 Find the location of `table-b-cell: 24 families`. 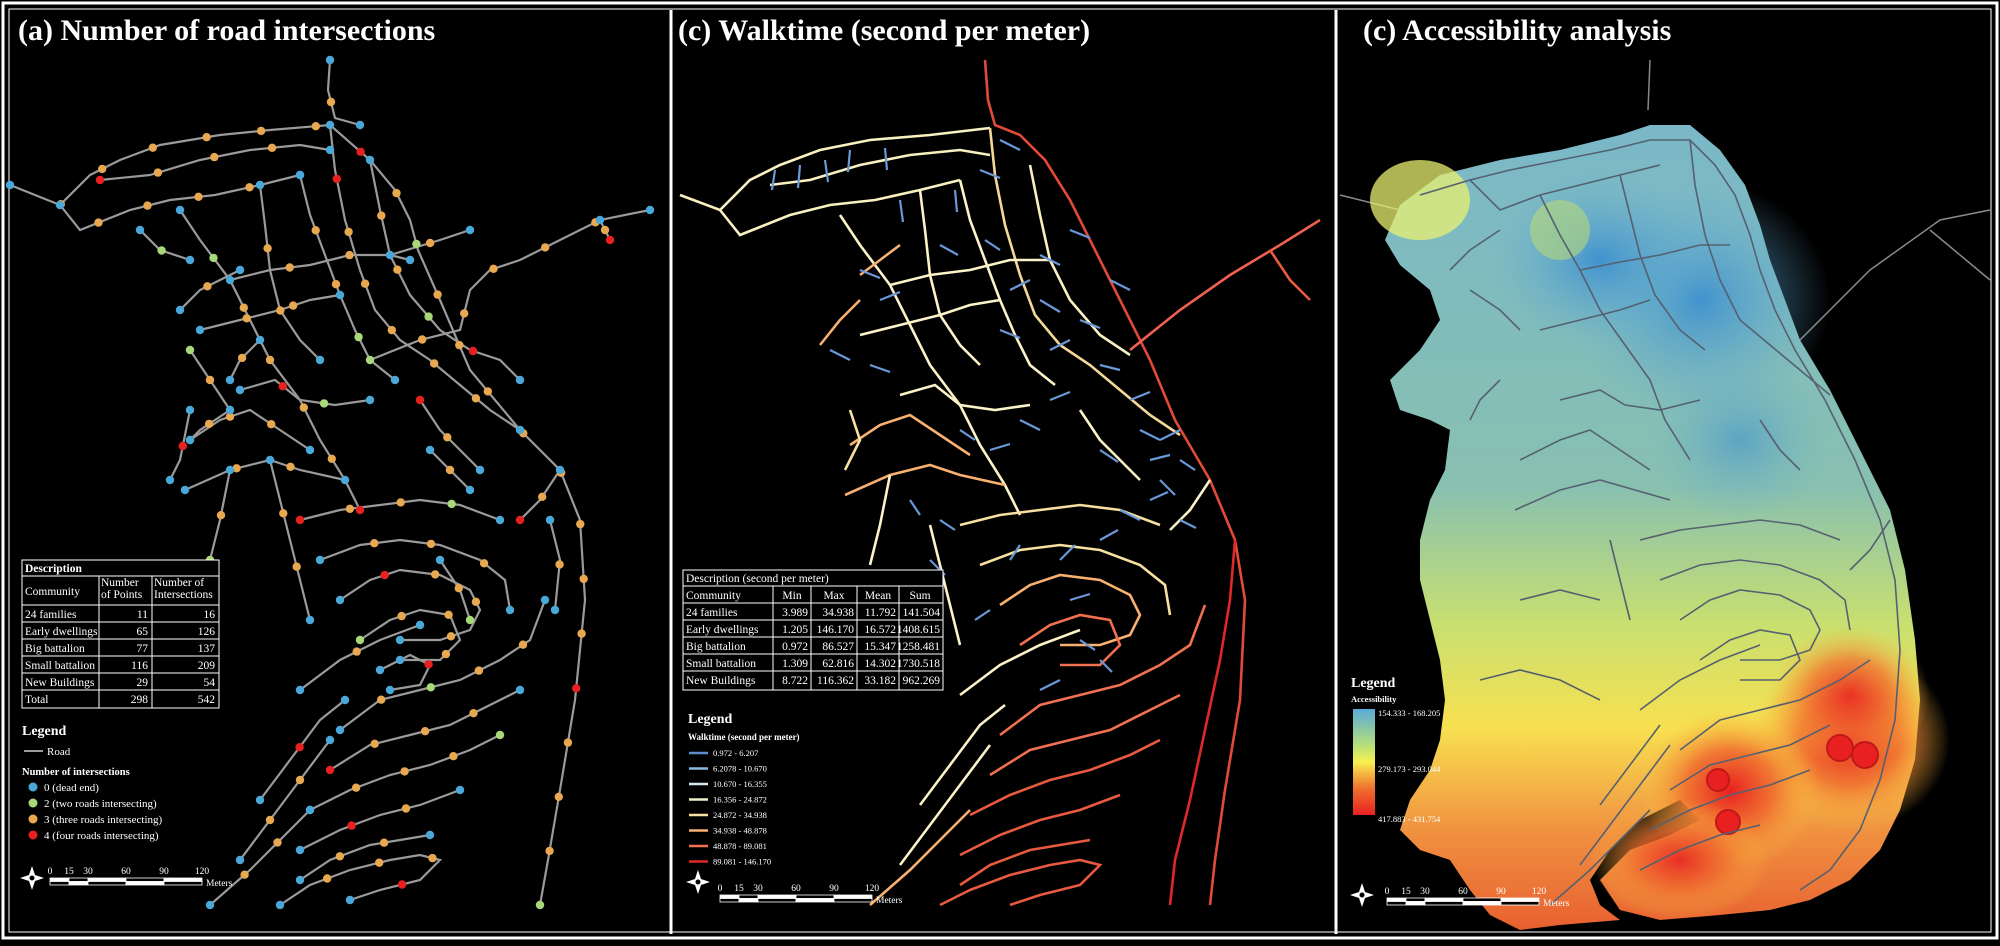

table-b-cell: 24 families is located at coordinates (712, 613).